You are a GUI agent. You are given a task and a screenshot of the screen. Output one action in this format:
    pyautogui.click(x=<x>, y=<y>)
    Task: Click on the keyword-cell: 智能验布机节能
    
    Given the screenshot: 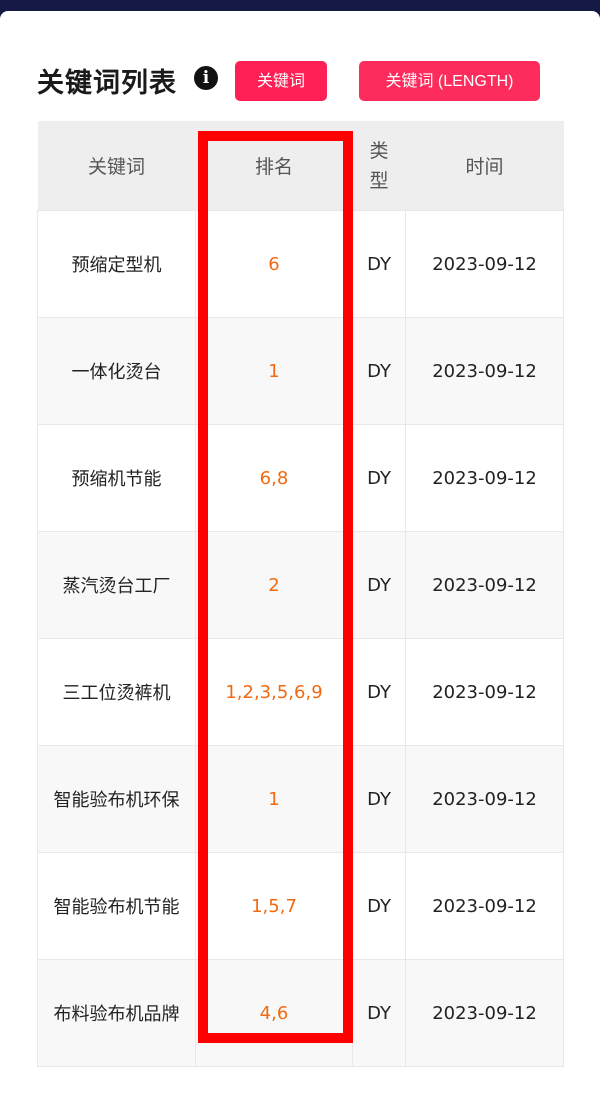 What is the action you would take?
    pyautogui.click(x=116, y=906)
    